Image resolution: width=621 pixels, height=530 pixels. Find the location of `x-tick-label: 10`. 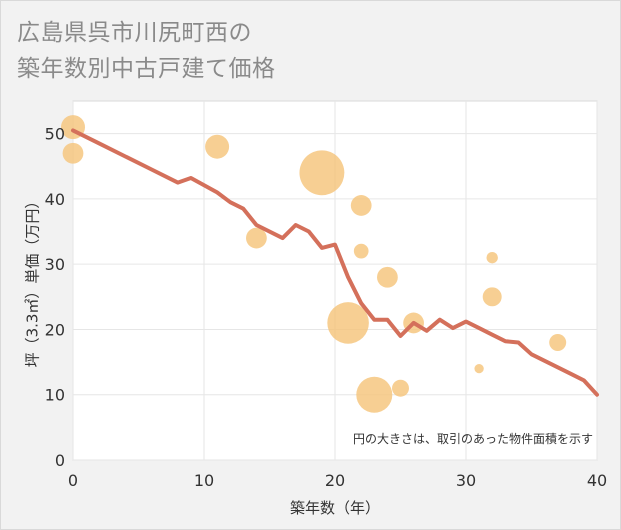

x-tick-label: 10 is located at coordinates (204, 480).